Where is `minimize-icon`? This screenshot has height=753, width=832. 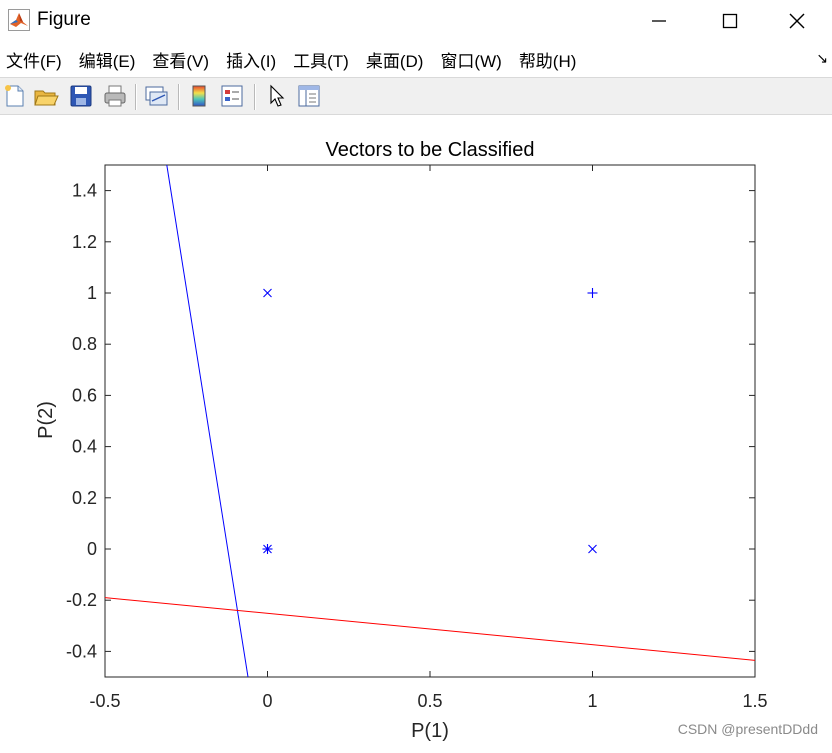
minimize-icon is located at coordinates (659, 21).